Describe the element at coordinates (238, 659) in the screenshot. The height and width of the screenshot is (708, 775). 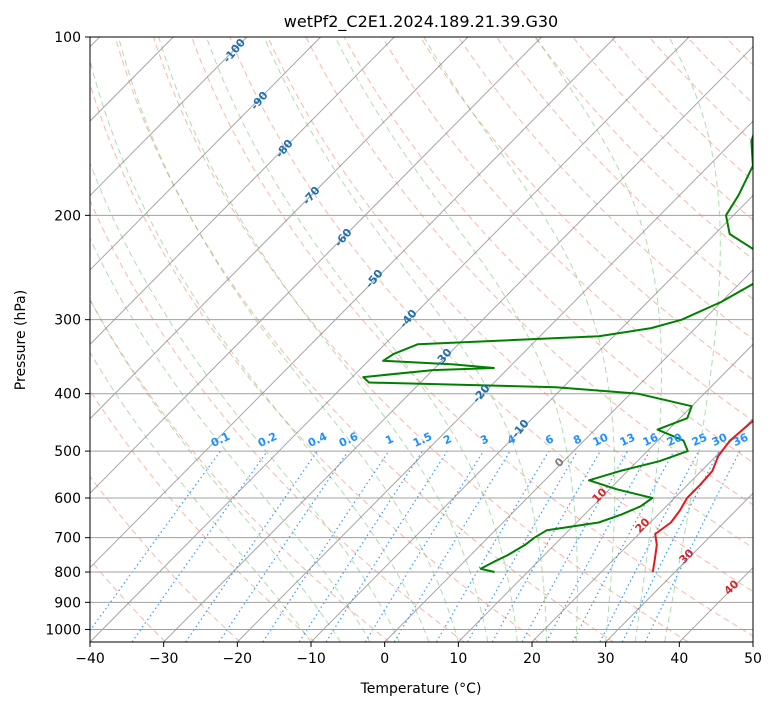
I see `x-tick-label: −20` at that location.